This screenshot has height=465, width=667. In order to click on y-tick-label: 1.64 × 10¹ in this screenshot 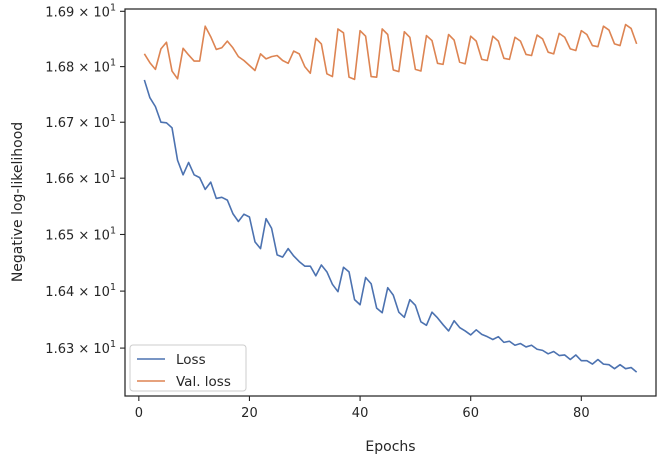, I will do `click(80, 291)`.